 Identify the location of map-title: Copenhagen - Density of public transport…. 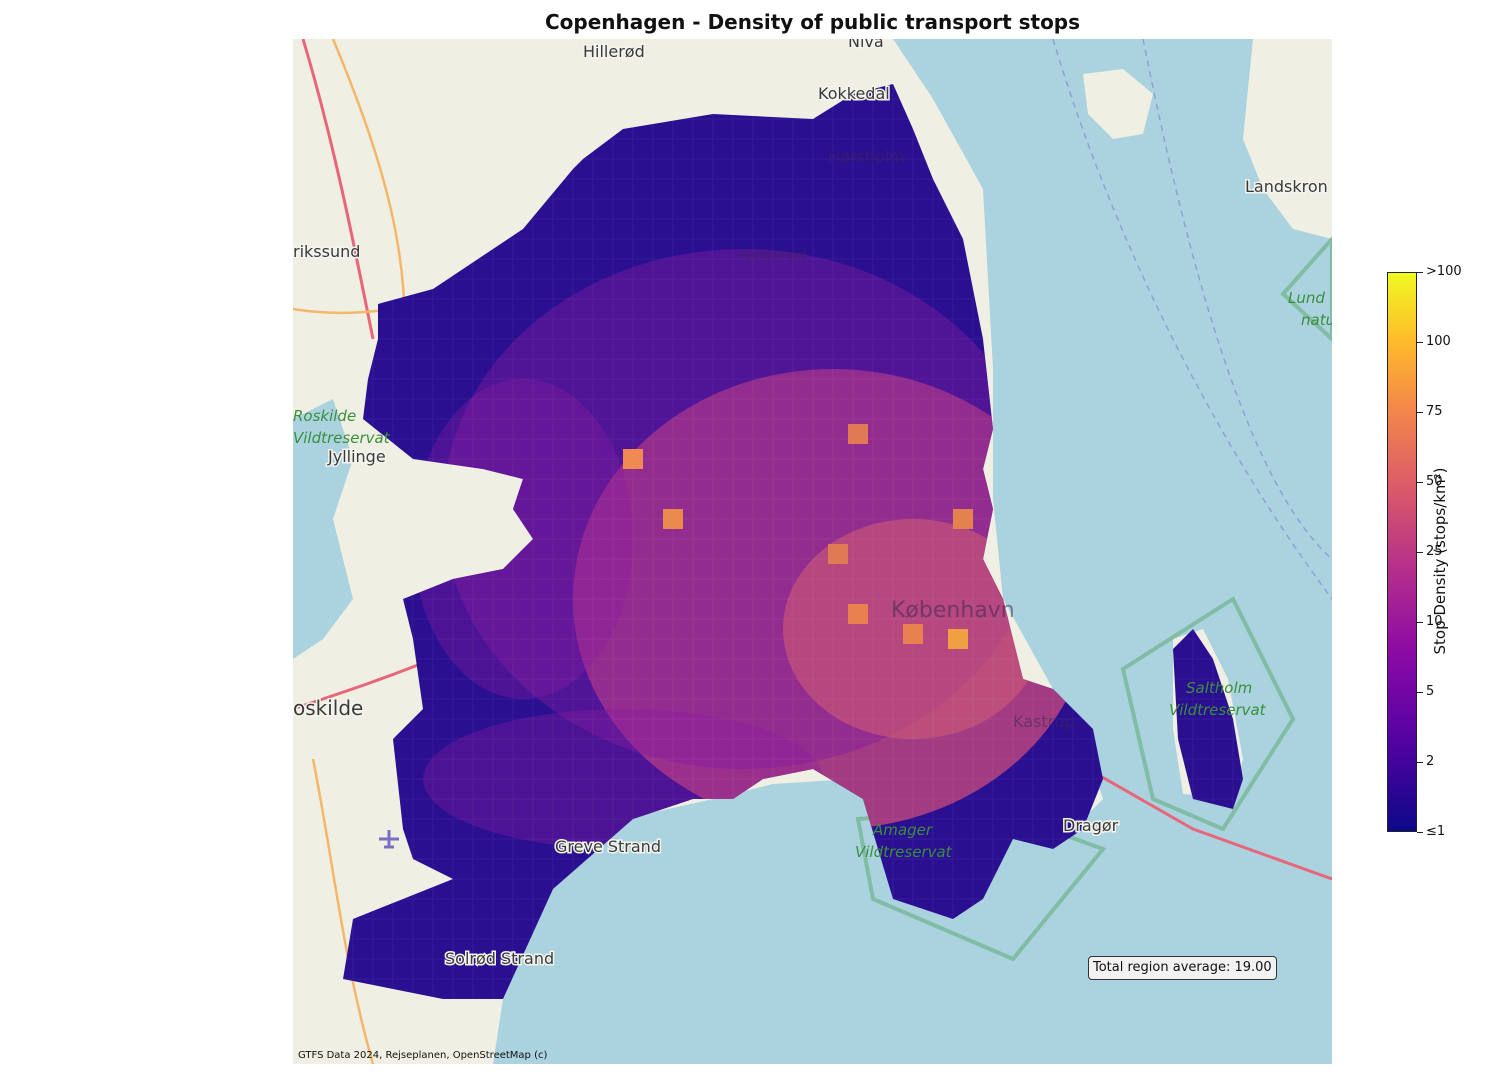
(812, 22).